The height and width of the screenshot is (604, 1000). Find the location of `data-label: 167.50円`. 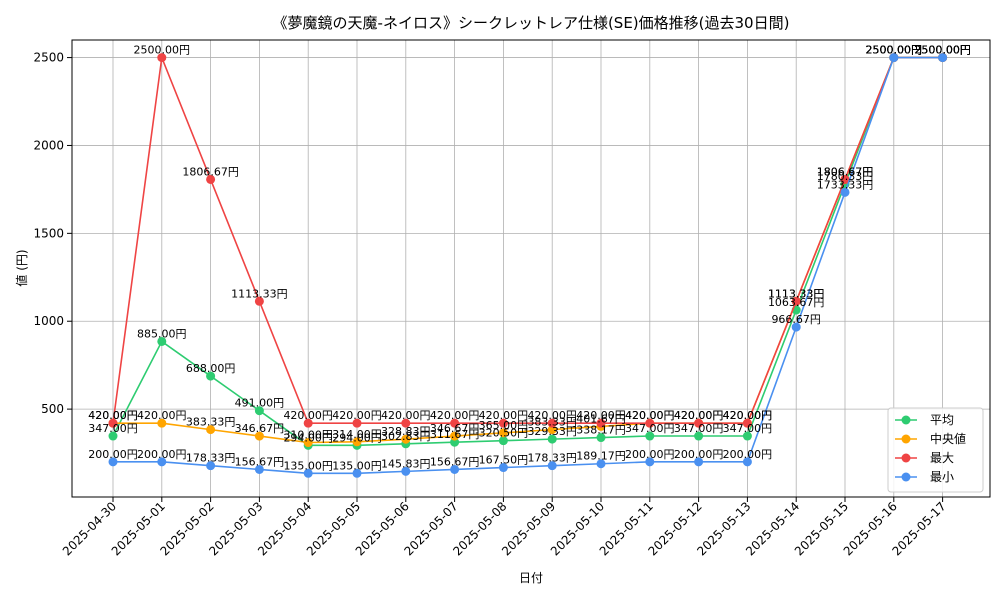

data-label: 167.50円 is located at coordinates (504, 460).